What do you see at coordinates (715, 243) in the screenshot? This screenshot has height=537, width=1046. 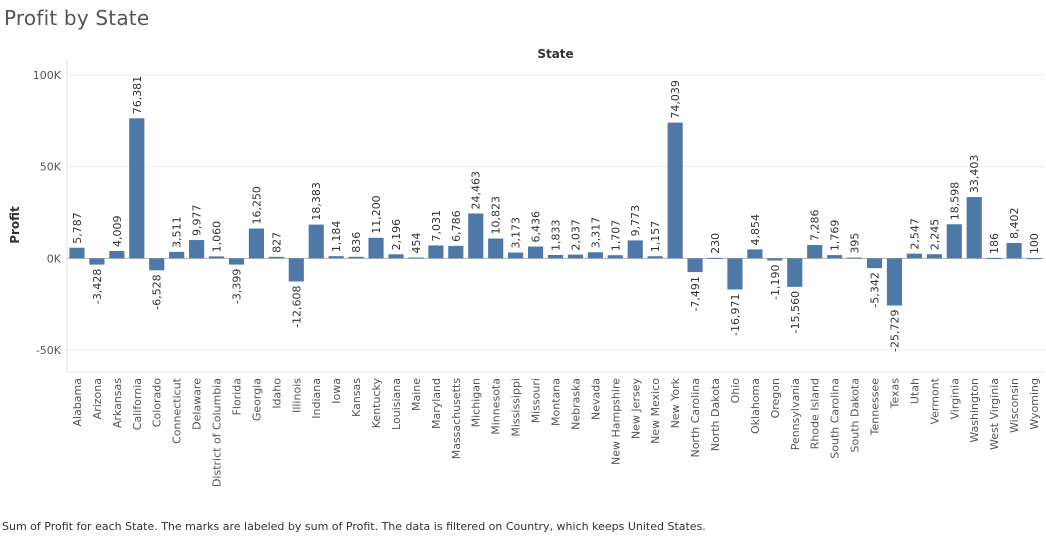 I see `bar-value-label: 230` at bounding box center [715, 243].